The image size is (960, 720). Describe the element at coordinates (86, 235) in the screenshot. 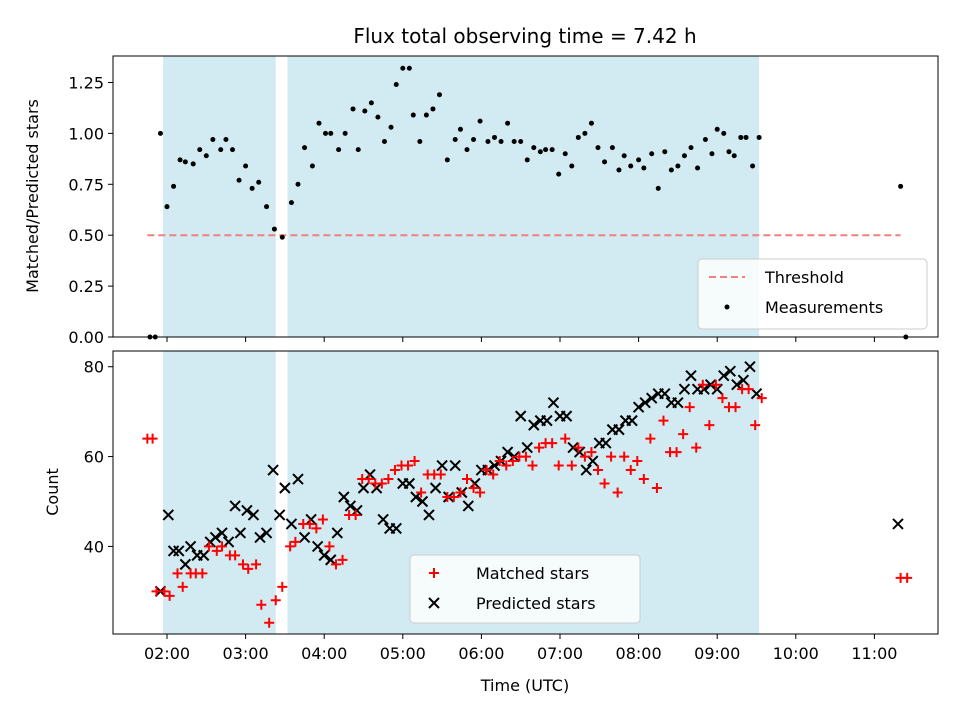

I see `top-y-tick-label: 0.50` at that location.